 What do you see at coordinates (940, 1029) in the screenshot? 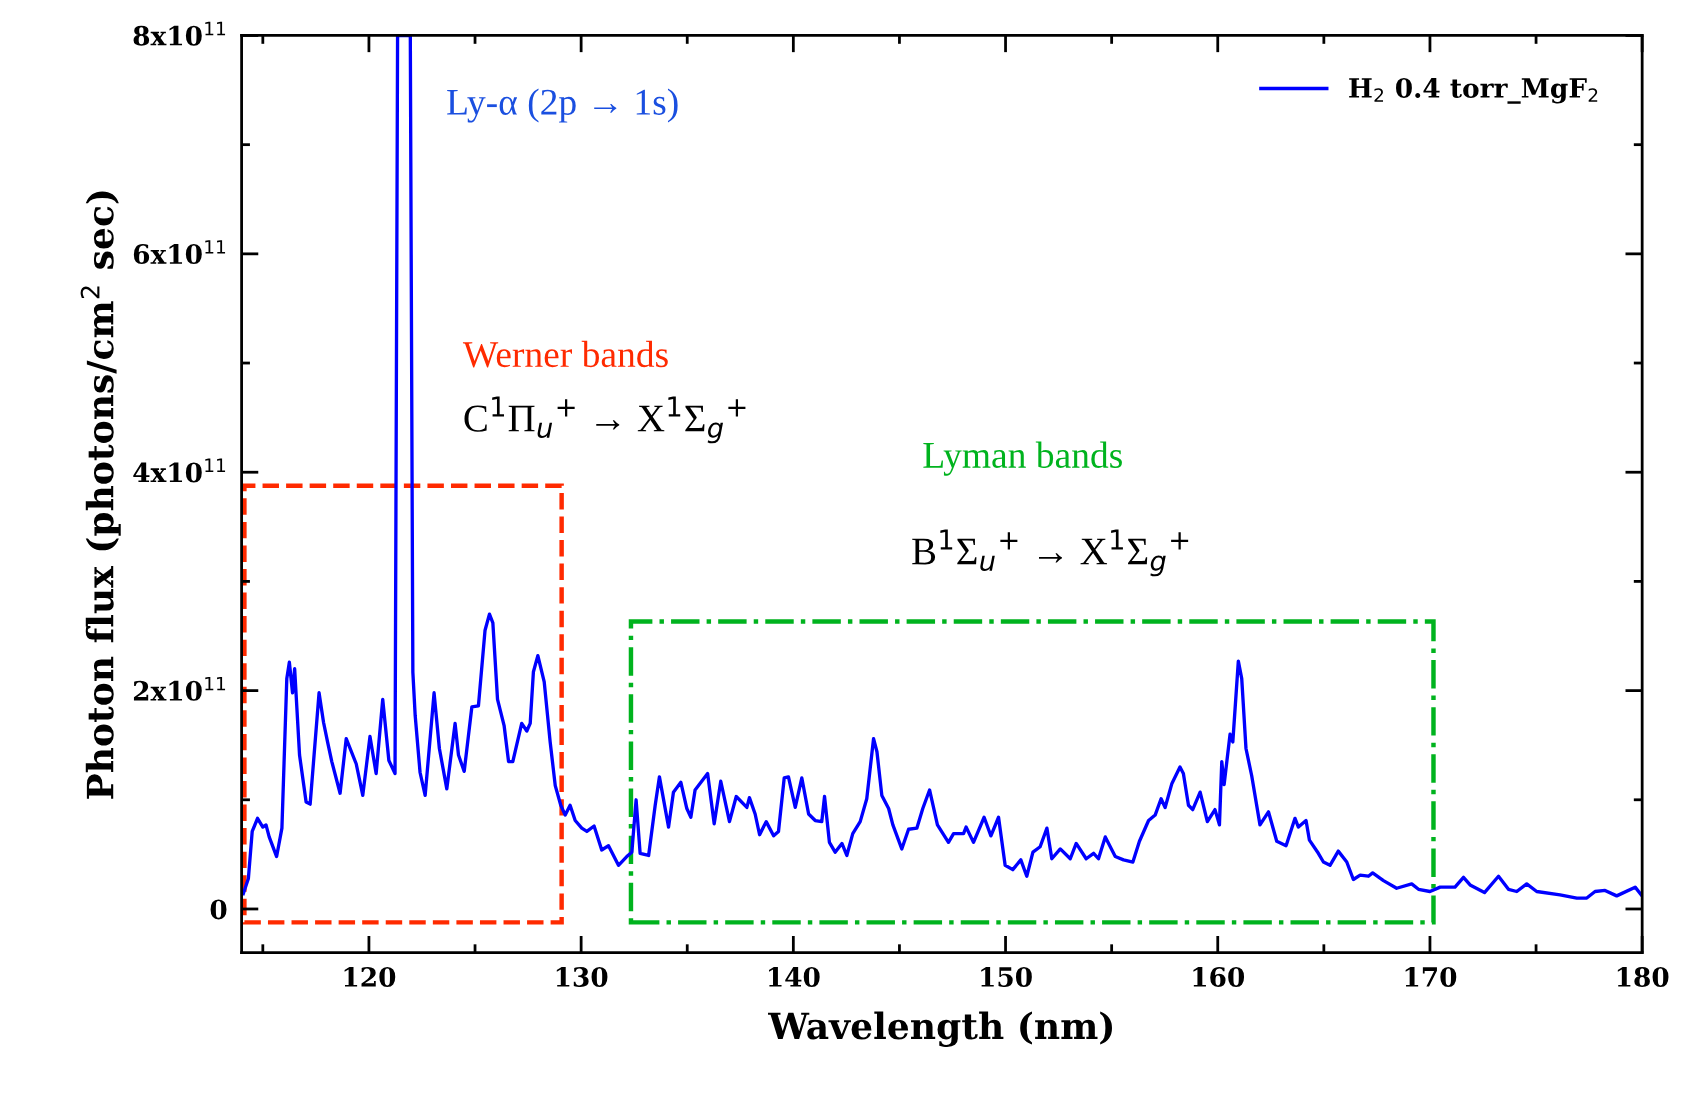
I see `x-axis-title: Wavelength (nm)` at bounding box center [940, 1029].